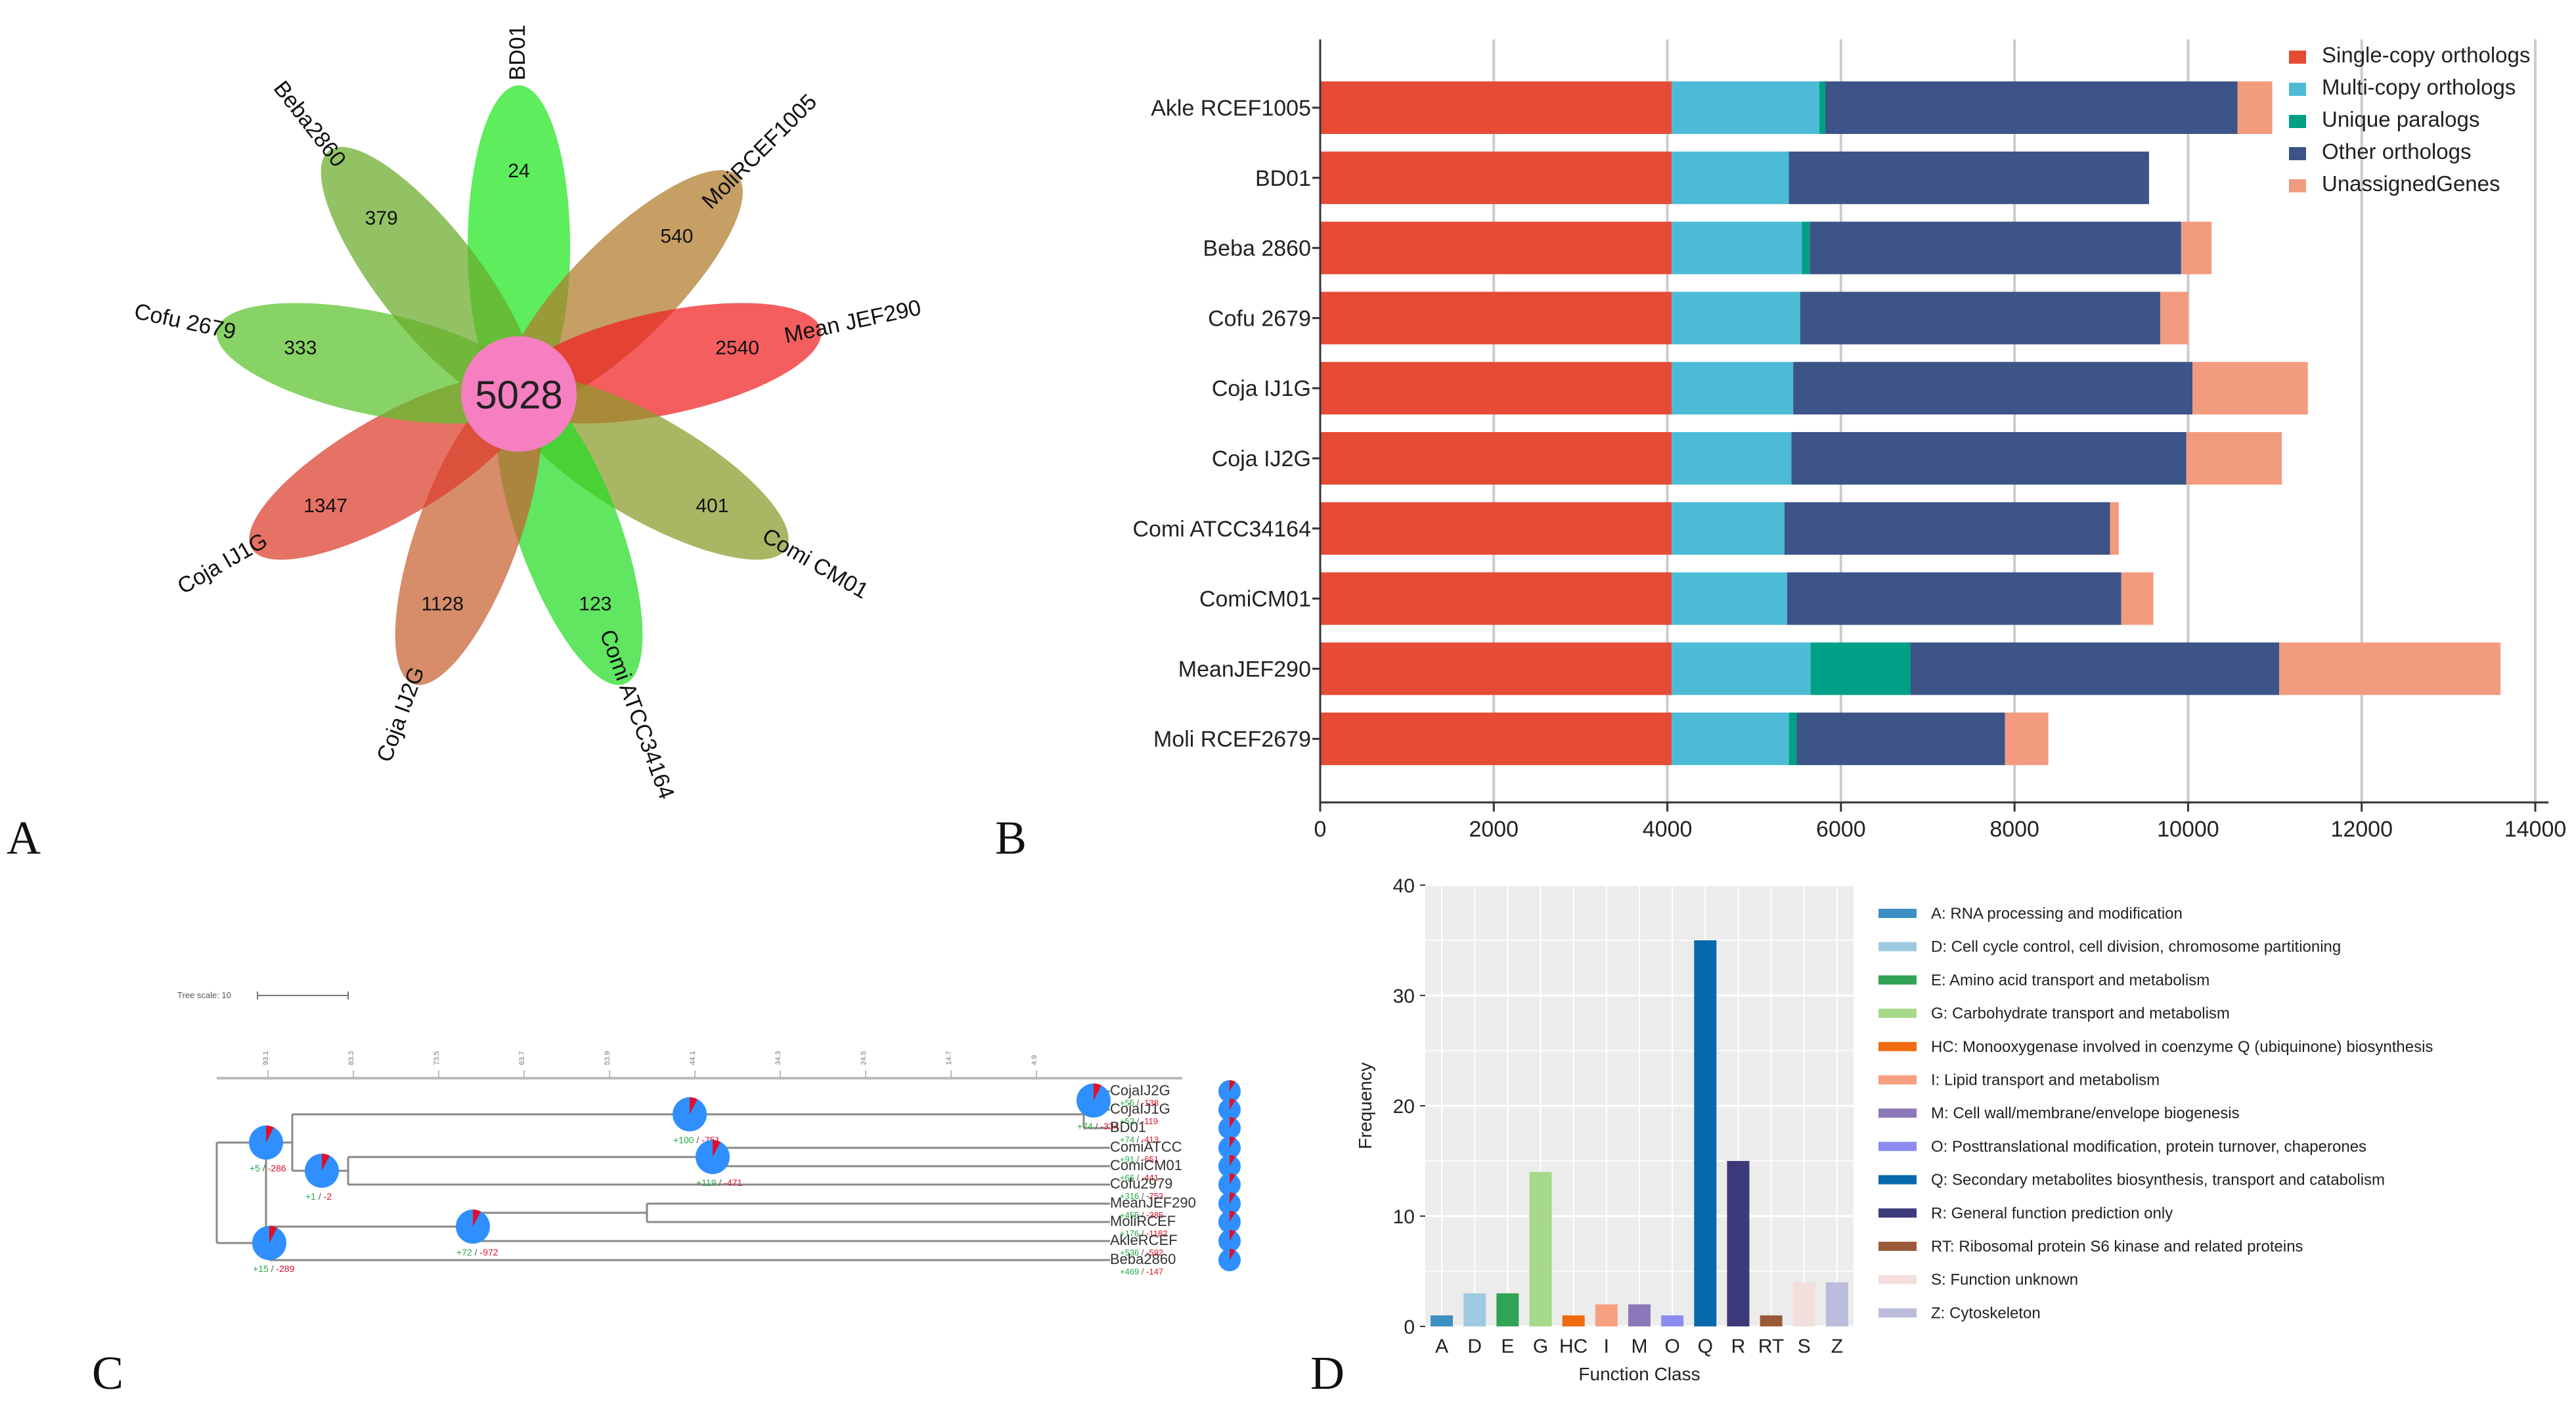  What do you see at coordinates (662, 1175) in the screenshot?
I see `tree-branches` at bounding box center [662, 1175].